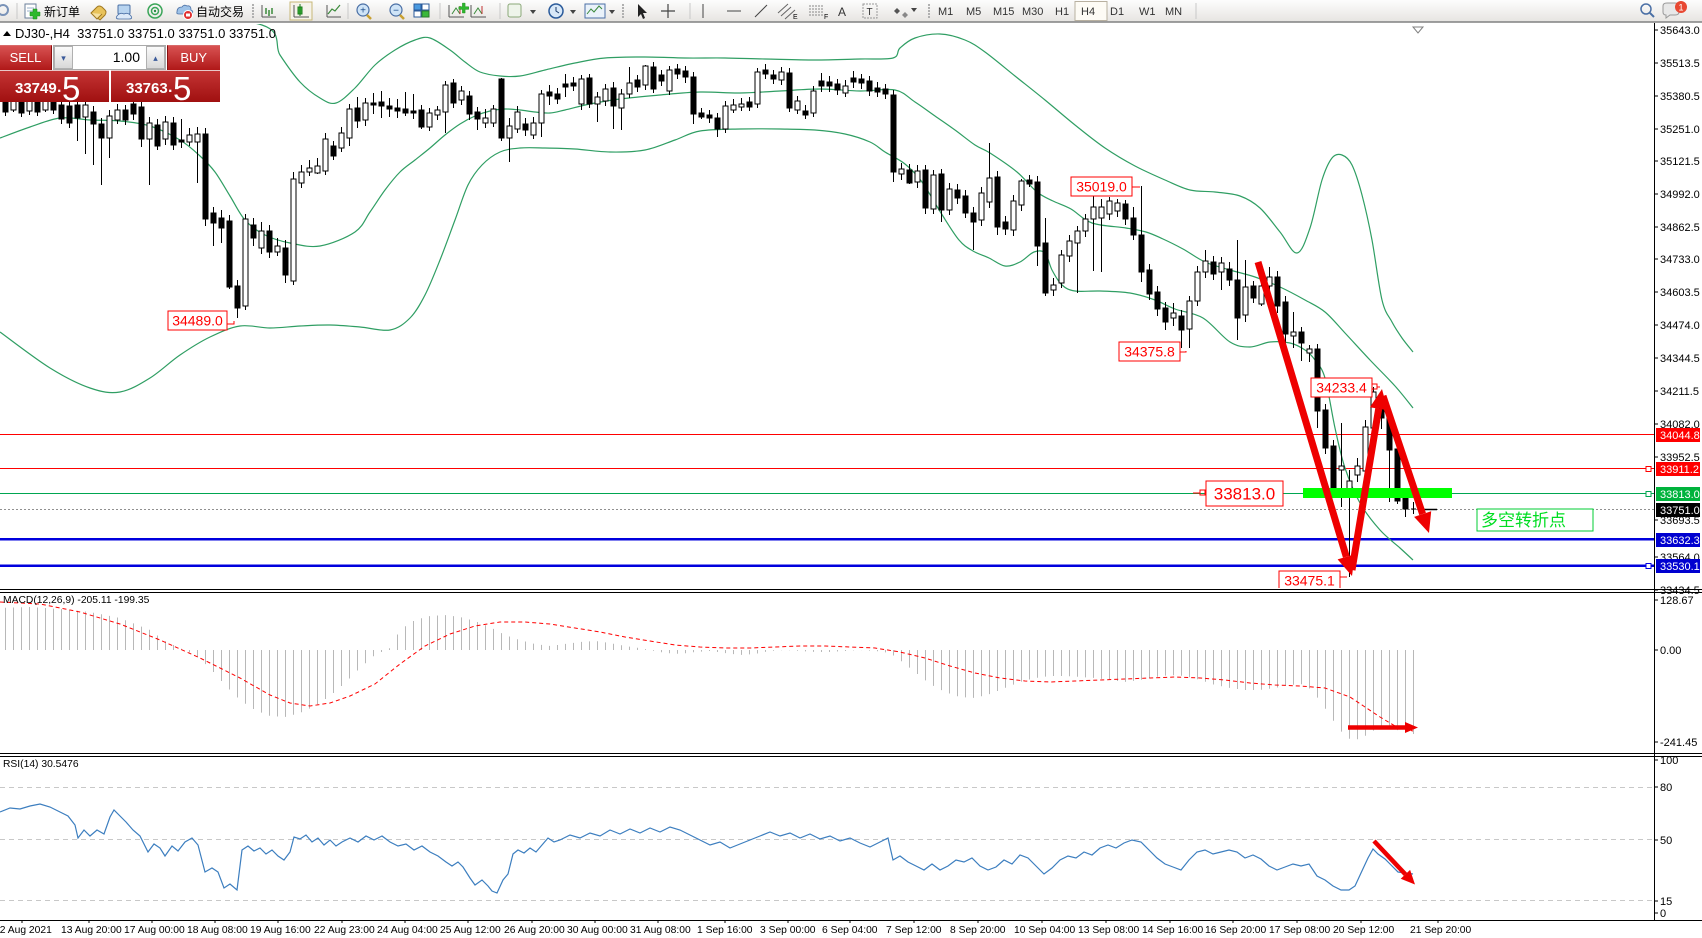  Describe the element at coordinates (26, 930) in the screenshot. I see `svg-text: 12 Aug 2021` at that location.